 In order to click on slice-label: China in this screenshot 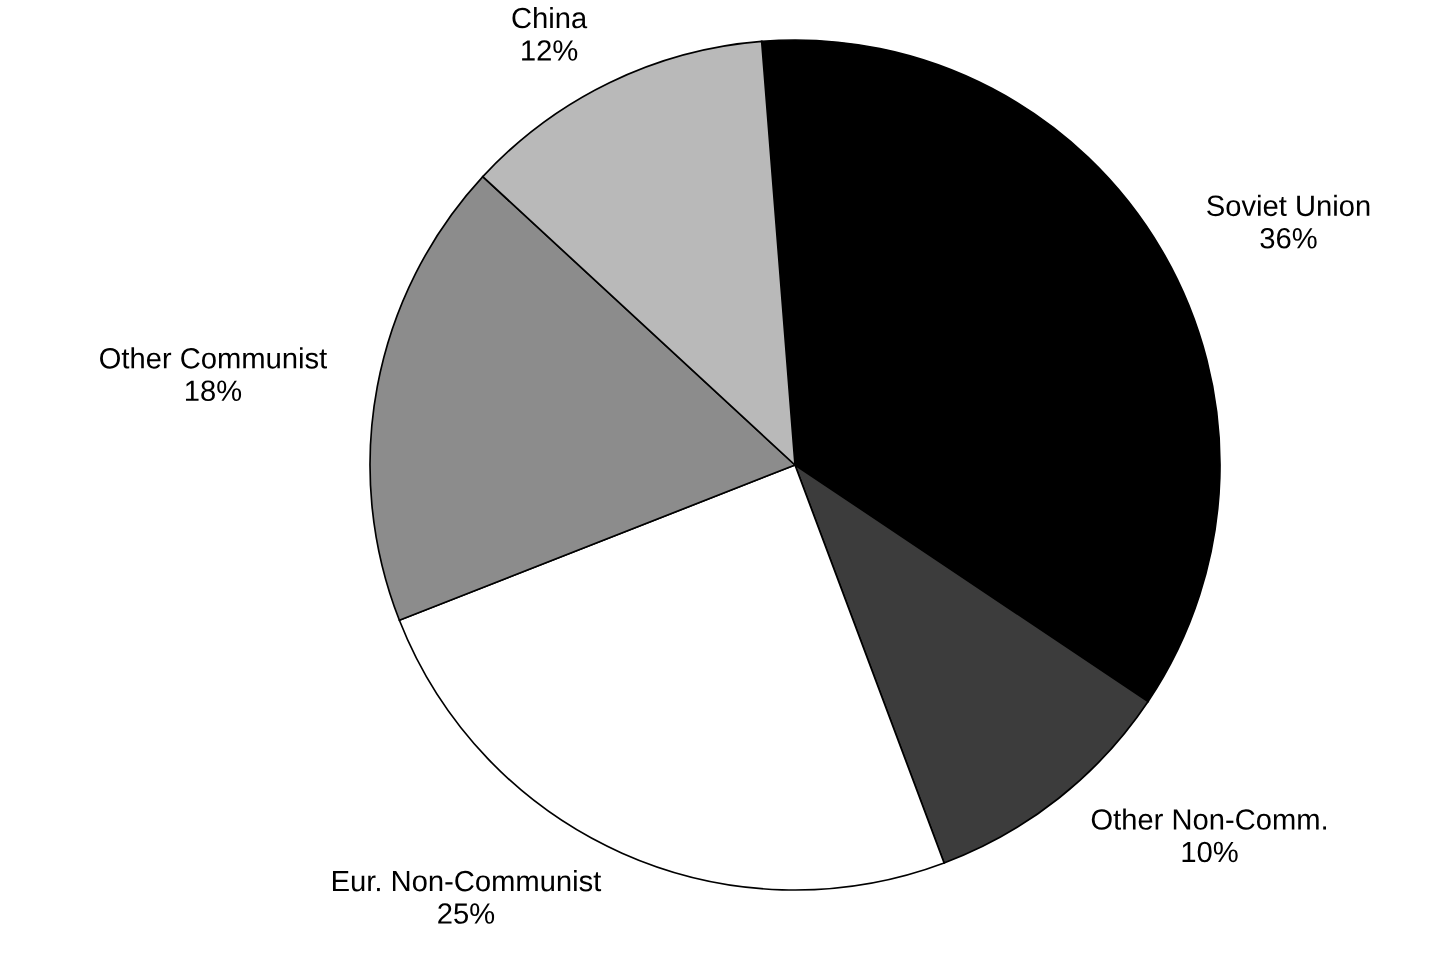, I will do `click(550, 17)`.